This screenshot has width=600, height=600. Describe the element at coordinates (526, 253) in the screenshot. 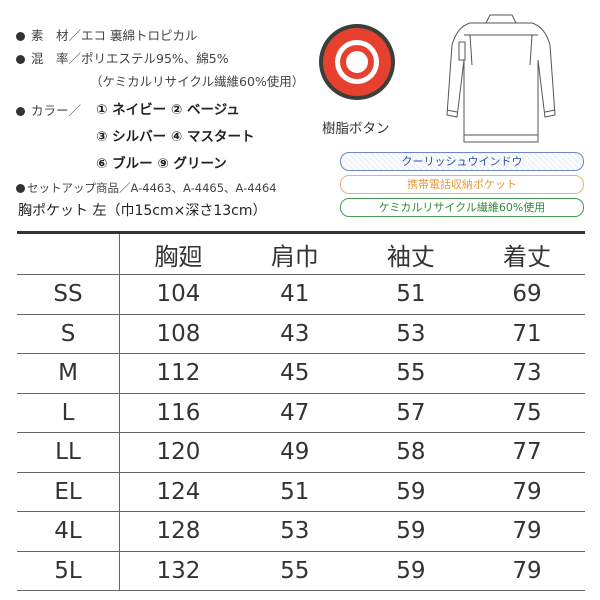

I see `header-length: 着丈` at that location.